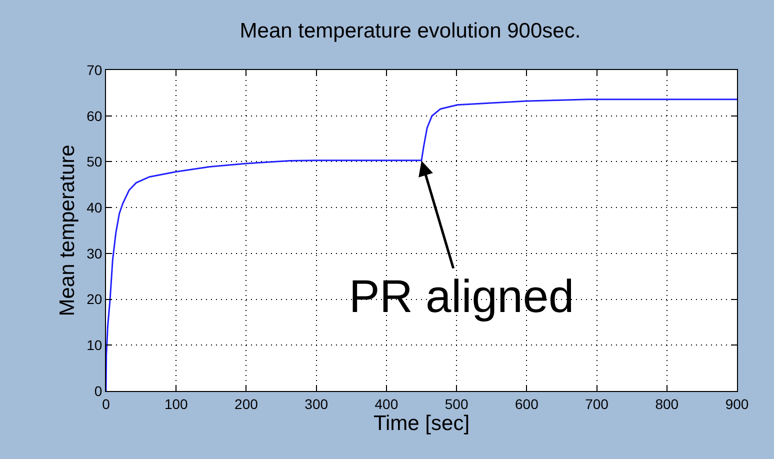  What do you see at coordinates (526, 404) in the screenshot?
I see `x-tick-label: 600` at bounding box center [526, 404].